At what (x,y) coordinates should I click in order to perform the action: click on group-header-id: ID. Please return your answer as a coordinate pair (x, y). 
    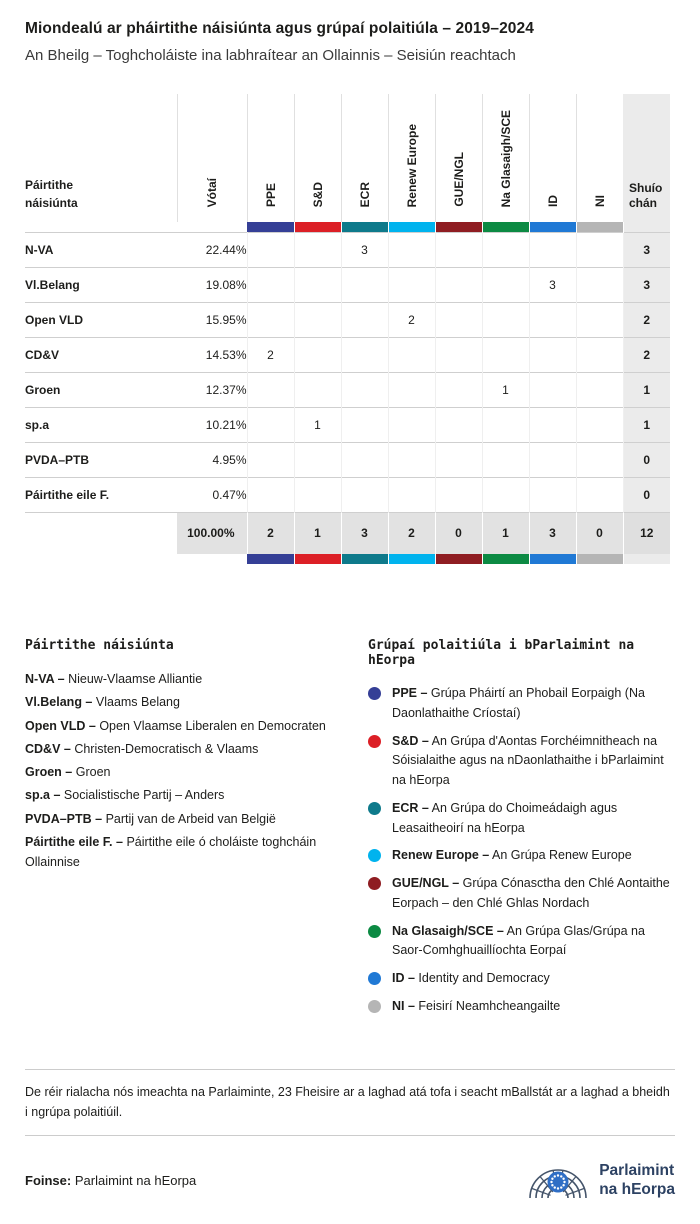
    Looking at the image, I should click on (553, 158).